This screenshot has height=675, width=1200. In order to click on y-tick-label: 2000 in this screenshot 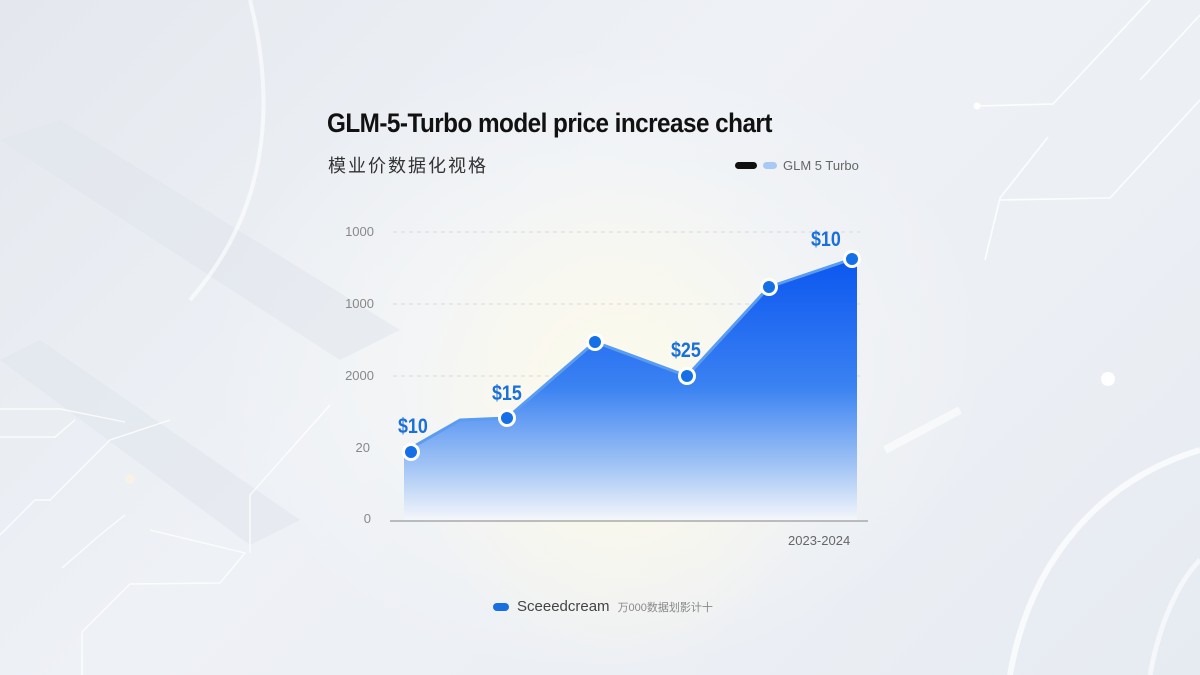, I will do `click(359, 375)`.